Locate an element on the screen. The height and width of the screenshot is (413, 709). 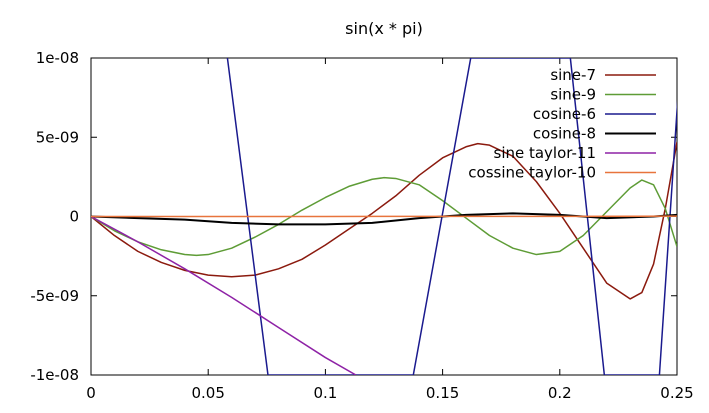
y-tick-label: 5e-09 is located at coordinates (57, 137).